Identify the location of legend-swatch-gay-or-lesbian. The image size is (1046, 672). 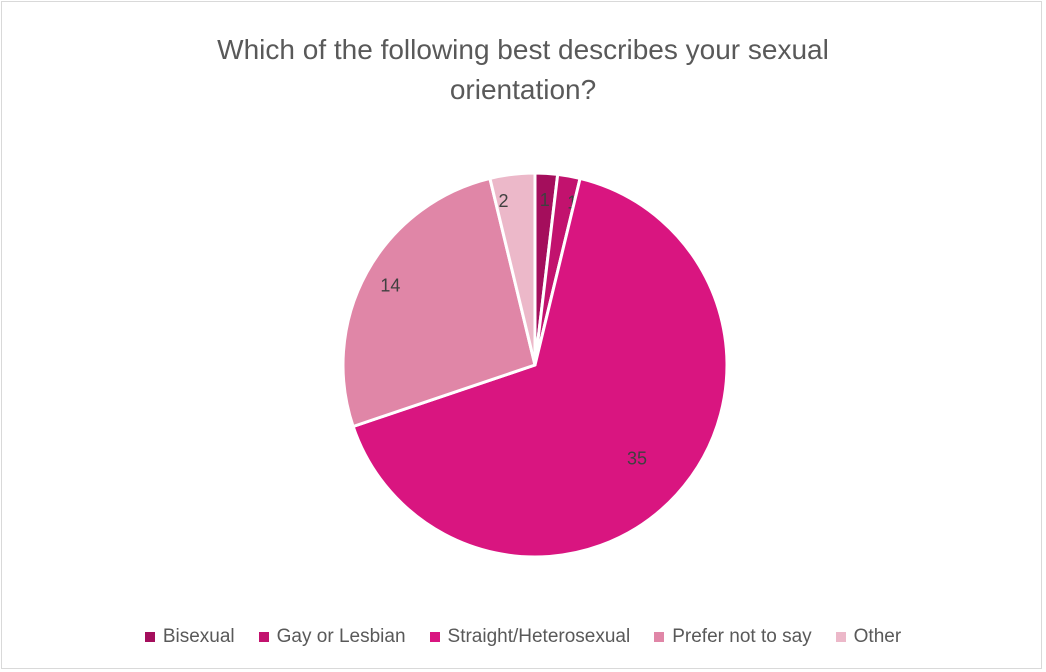
(263, 637).